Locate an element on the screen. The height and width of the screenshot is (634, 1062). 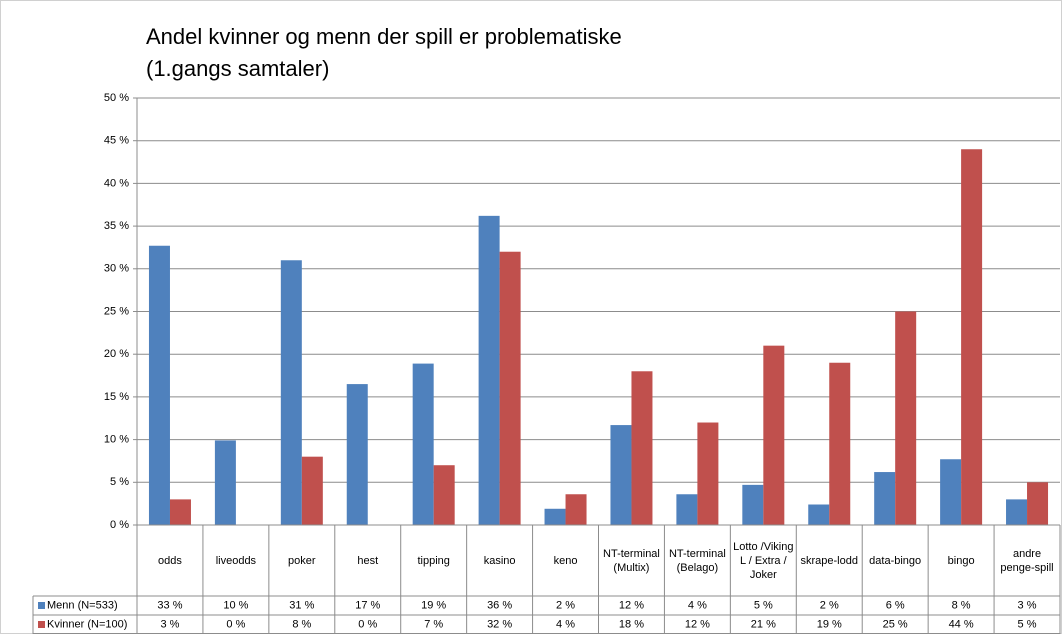
data-label: 21 % is located at coordinates (763, 624).